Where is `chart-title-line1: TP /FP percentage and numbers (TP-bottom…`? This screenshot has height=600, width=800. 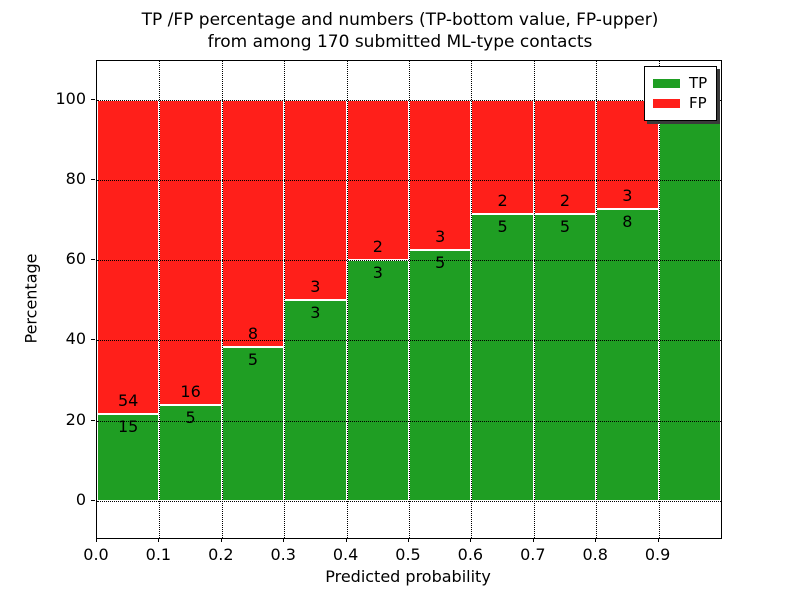 chart-title-line1: TP /FP percentage and numbers (TP-bottom… is located at coordinates (400, 20).